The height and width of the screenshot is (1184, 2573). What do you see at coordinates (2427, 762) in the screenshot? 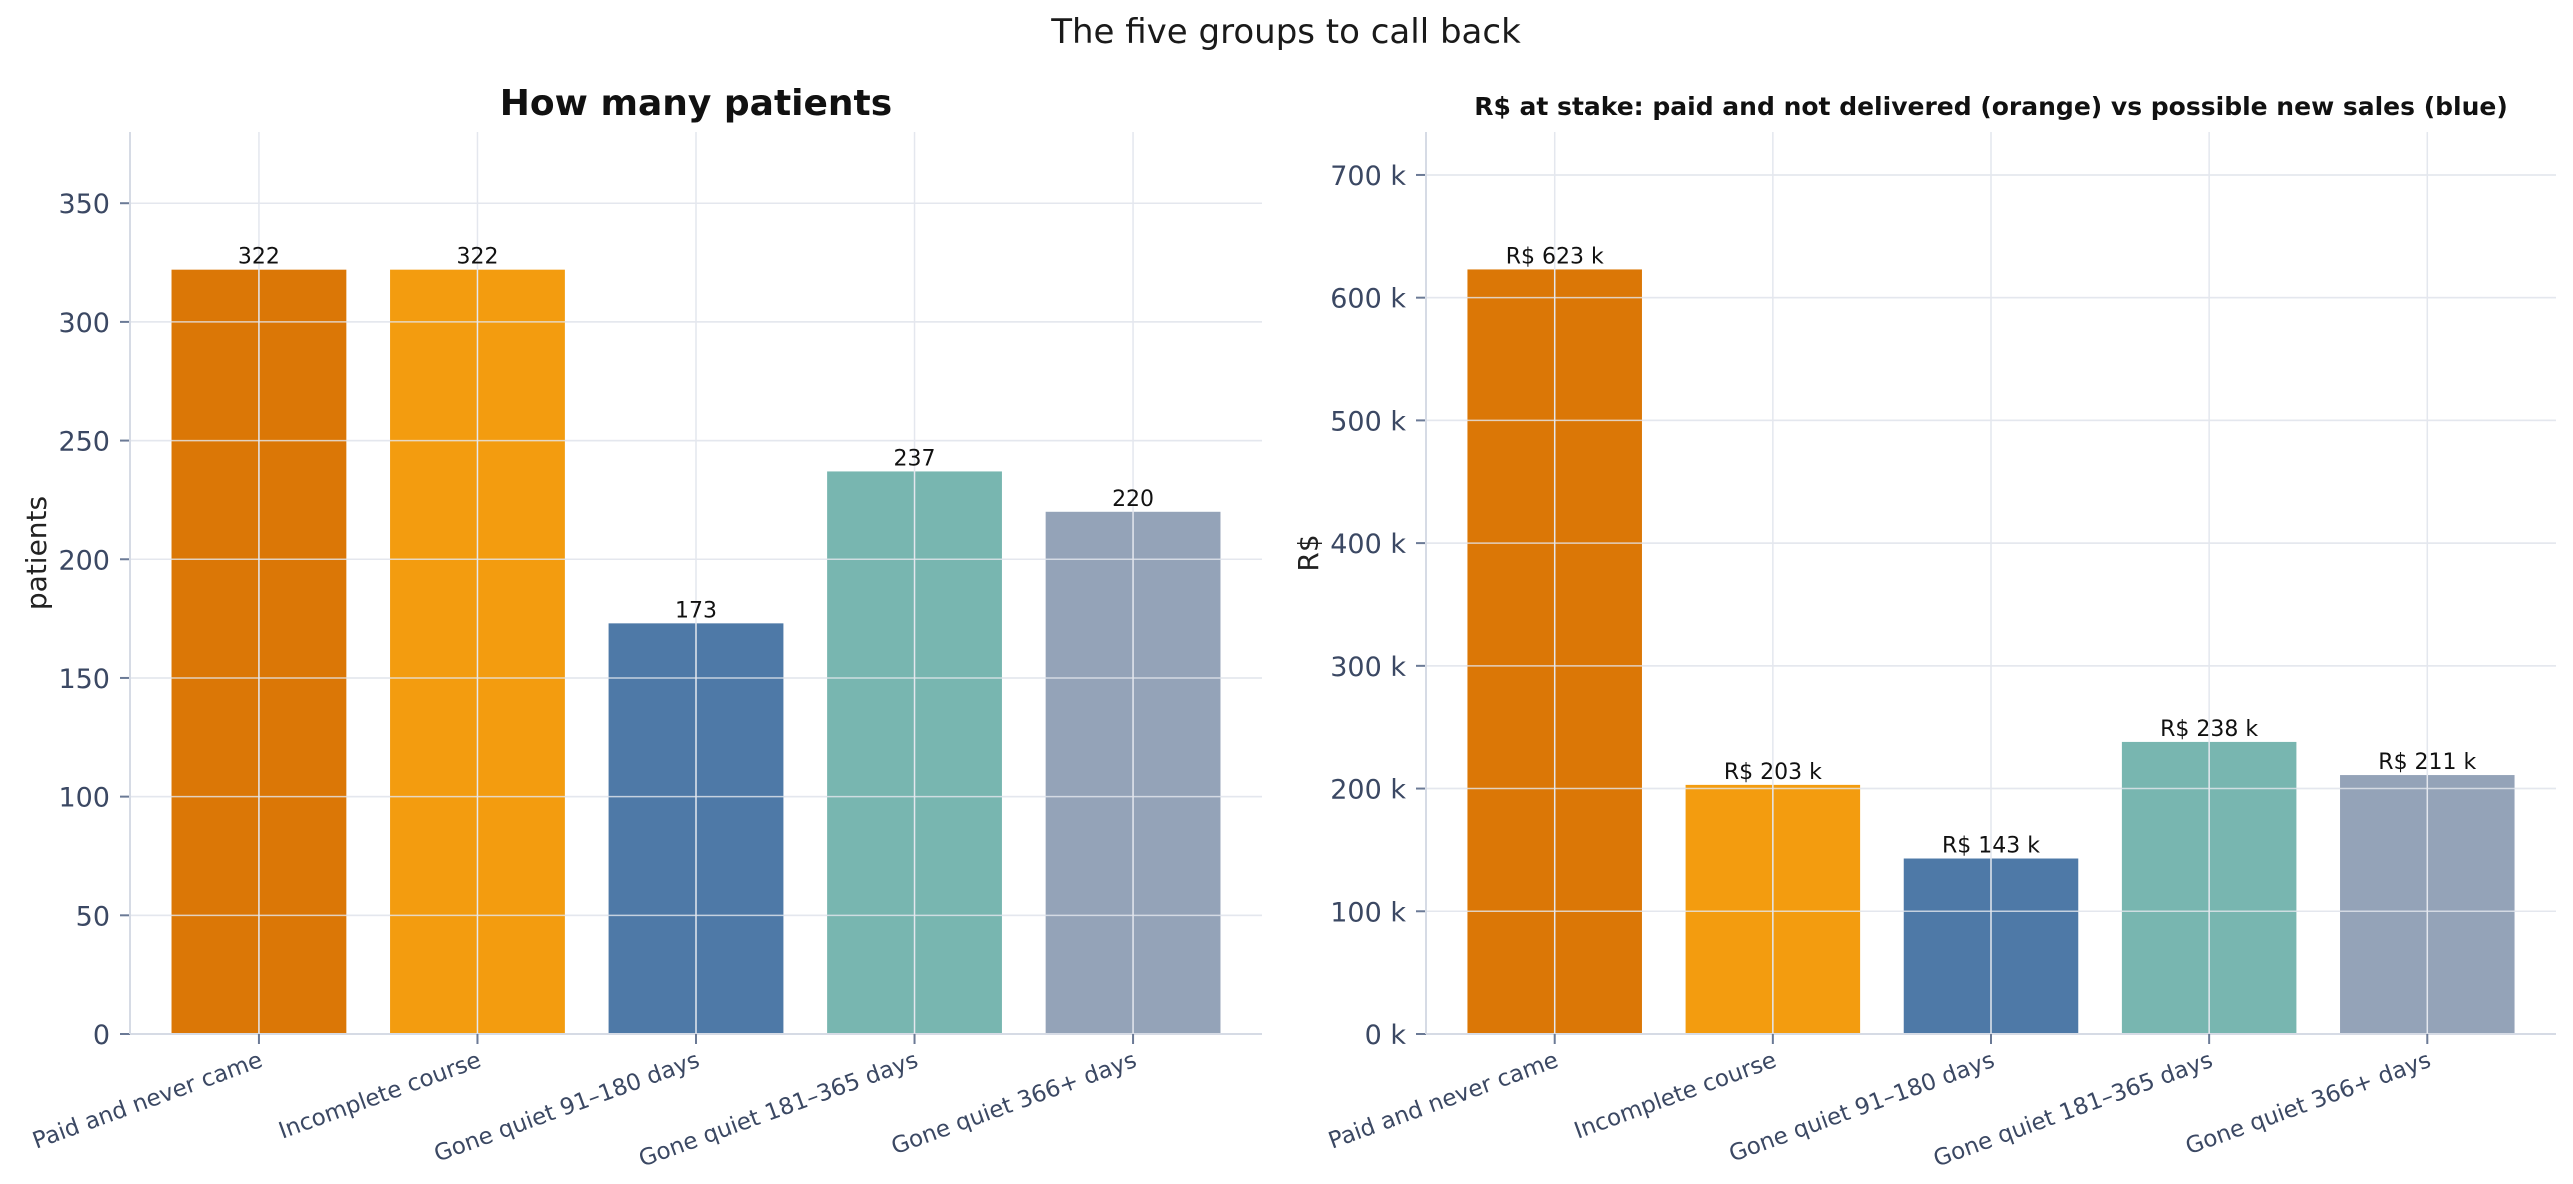
I see `data-label: R$ 211 k` at bounding box center [2427, 762].